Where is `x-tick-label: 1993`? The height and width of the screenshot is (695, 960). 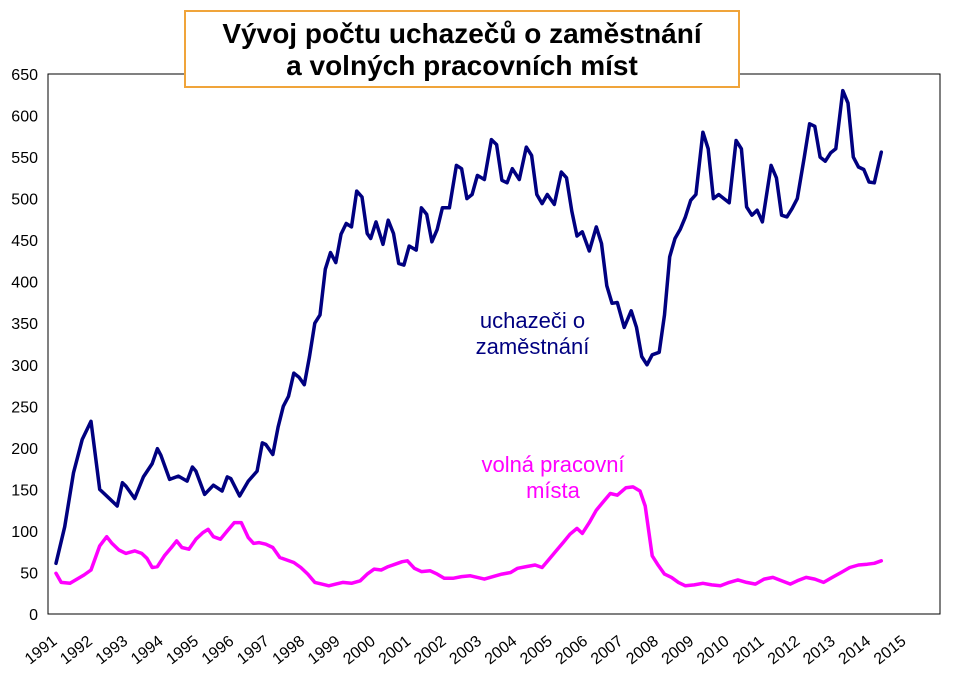 x-tick-label: 1993 is located at coordinates (112, 650).